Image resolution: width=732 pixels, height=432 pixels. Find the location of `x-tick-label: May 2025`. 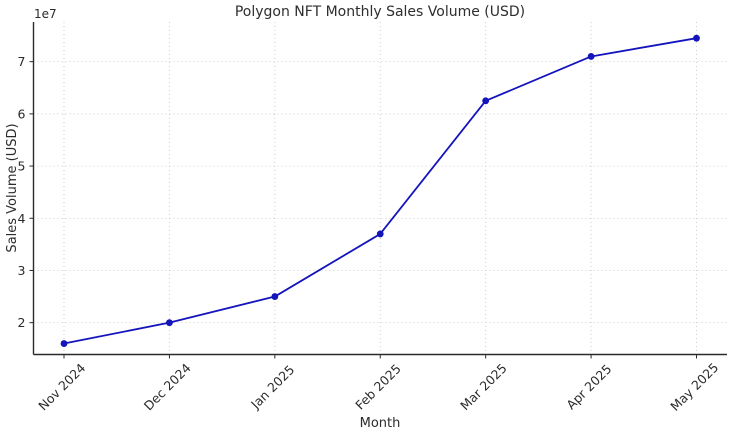

x-tick-label: May 2025 is located at coordinates (694, 387).